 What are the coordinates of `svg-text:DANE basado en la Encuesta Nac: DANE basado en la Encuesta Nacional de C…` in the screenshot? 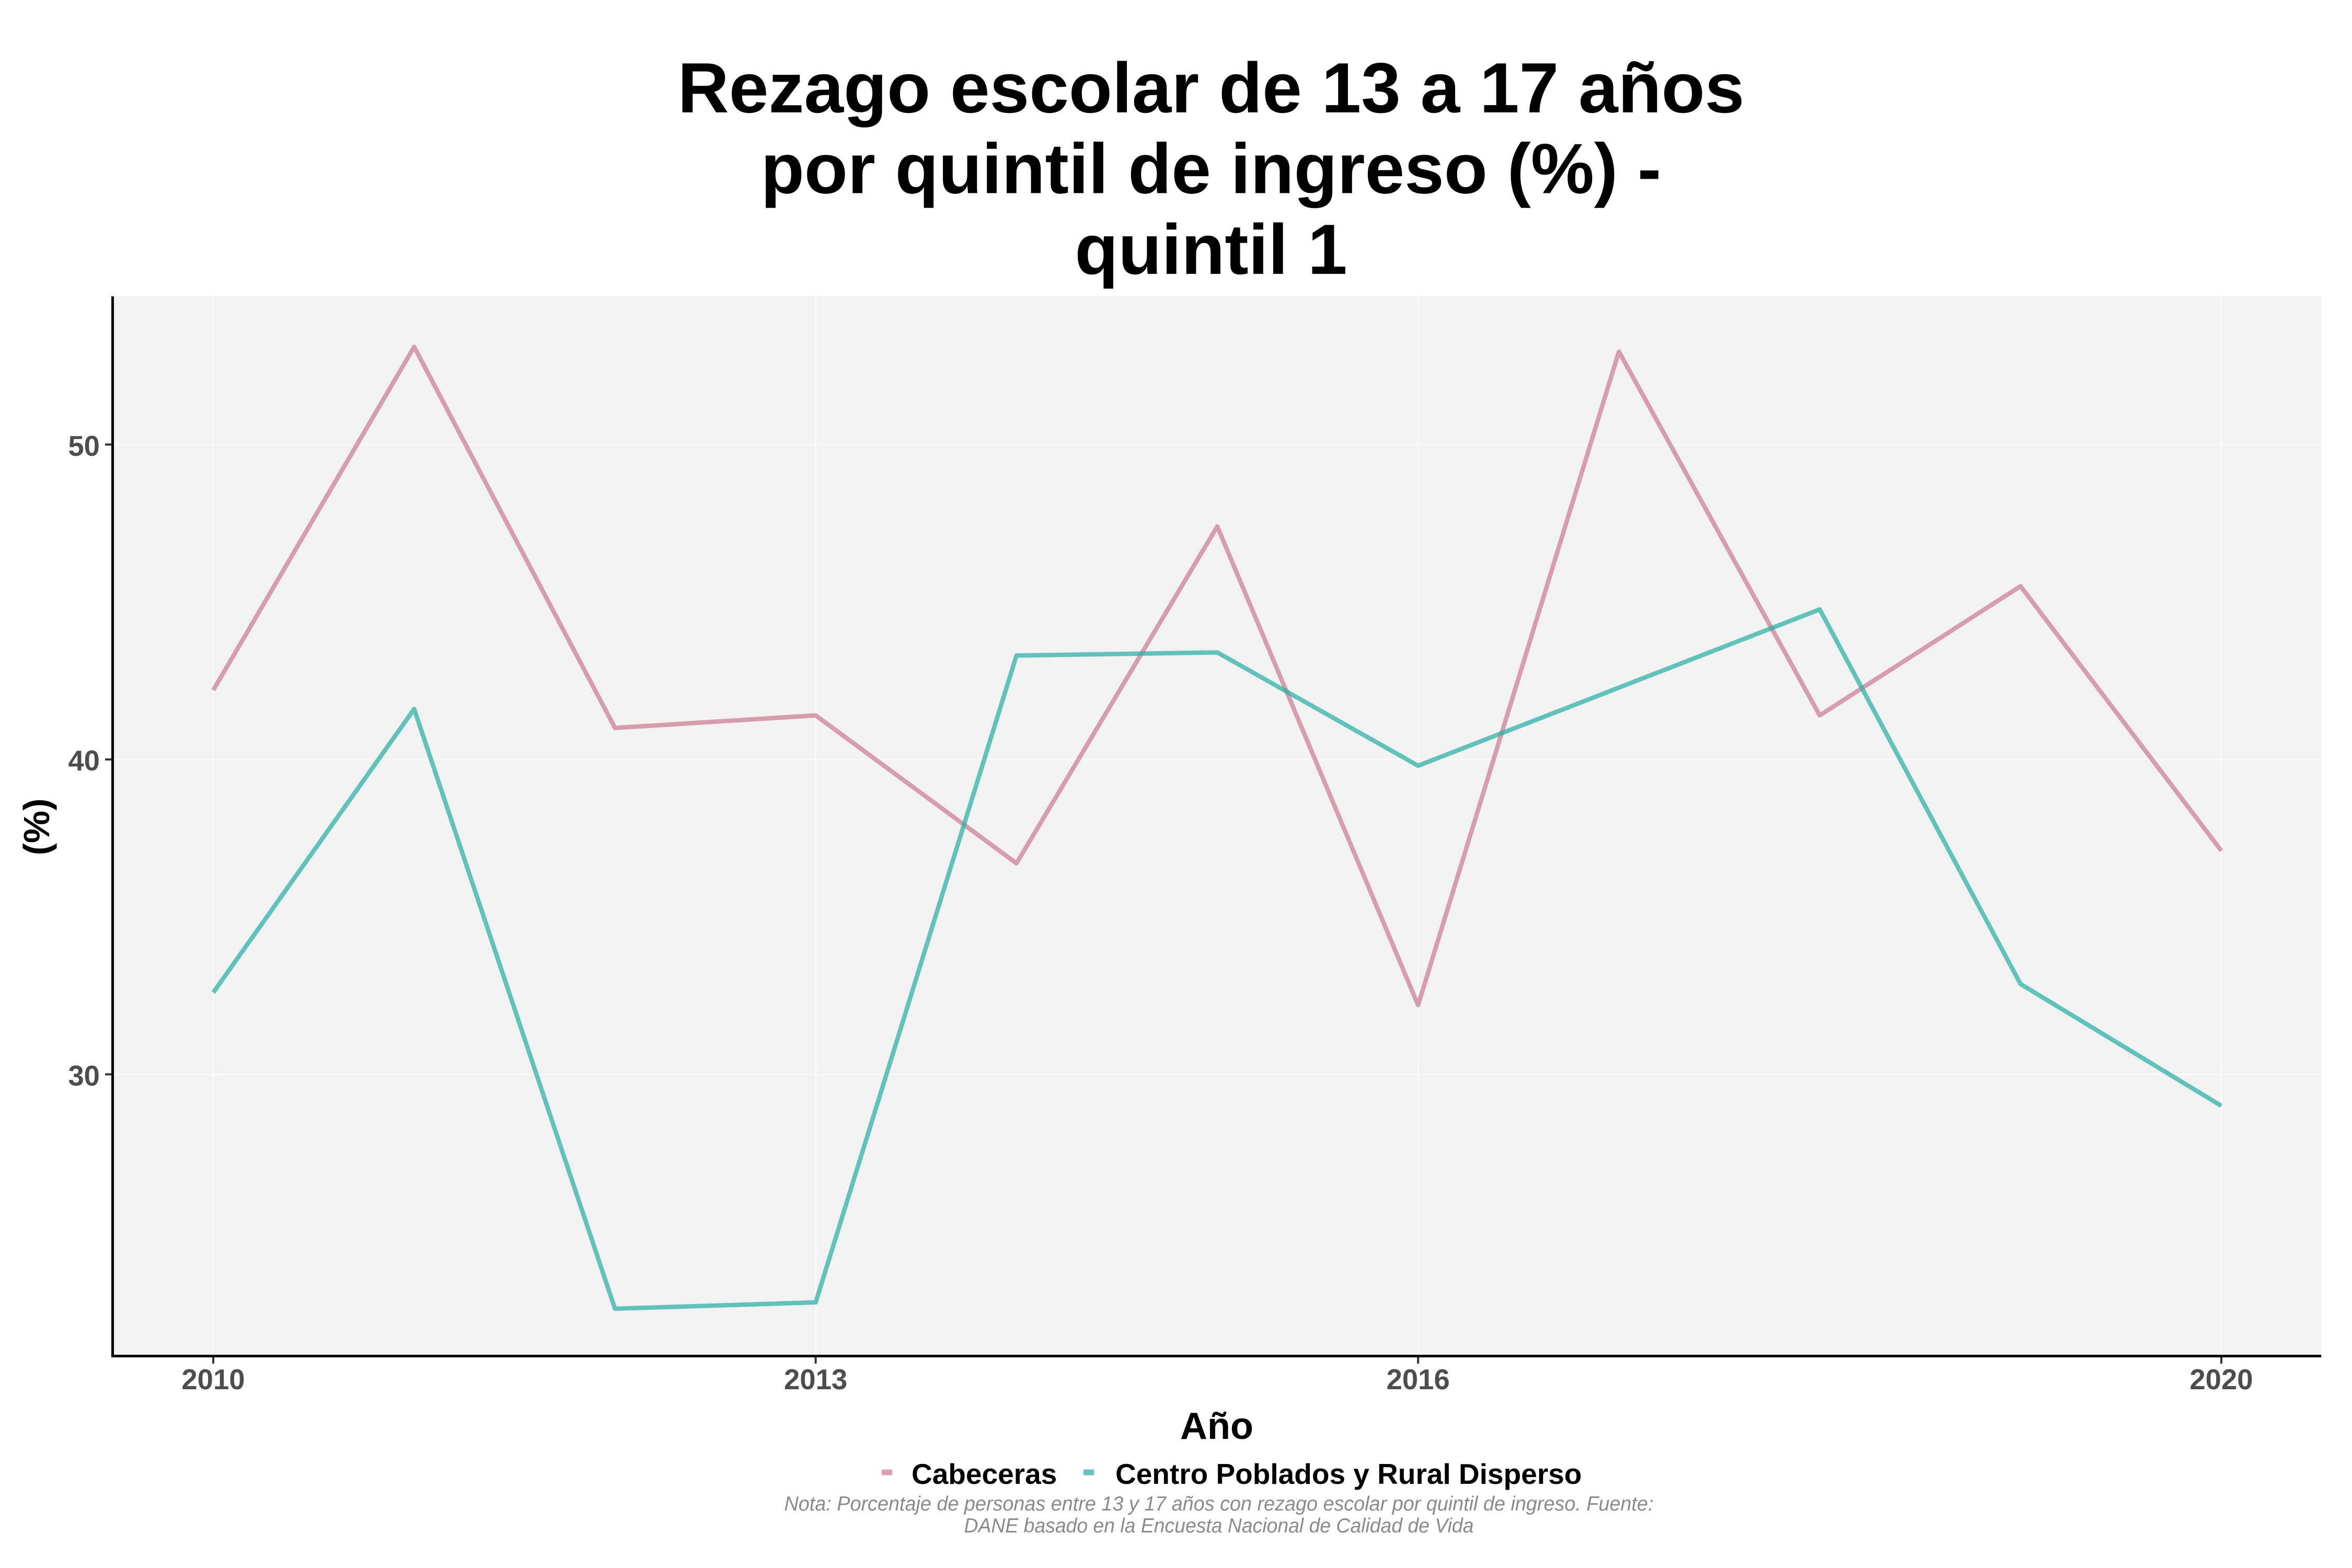 It's located at (1219, 1526).